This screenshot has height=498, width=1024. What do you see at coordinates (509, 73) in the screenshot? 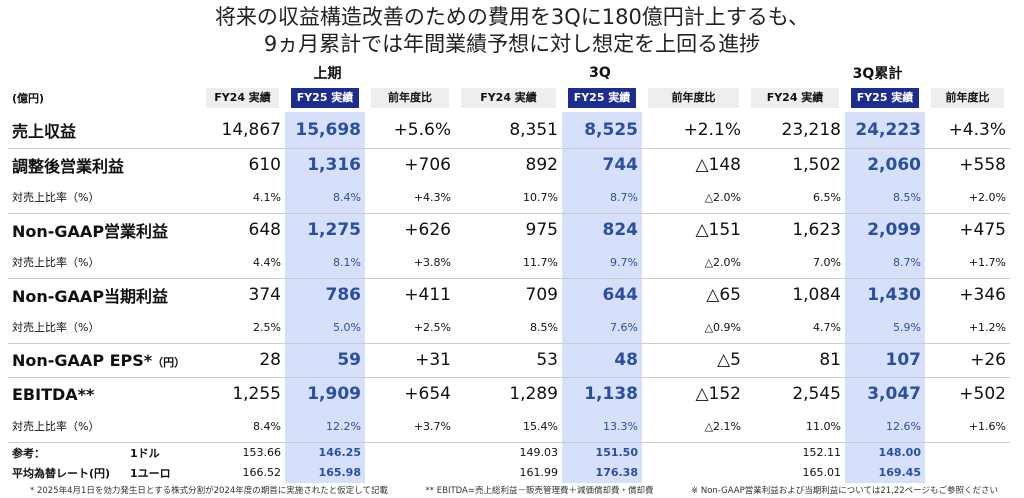
I see `group-header-row: 上期 3Q 3Q累計` at bounding box center [509, 73].